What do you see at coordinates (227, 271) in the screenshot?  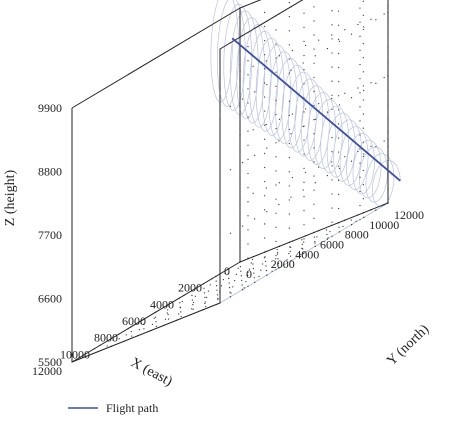 I see `x-tick-label: 0` at bounding box center [227, 271].